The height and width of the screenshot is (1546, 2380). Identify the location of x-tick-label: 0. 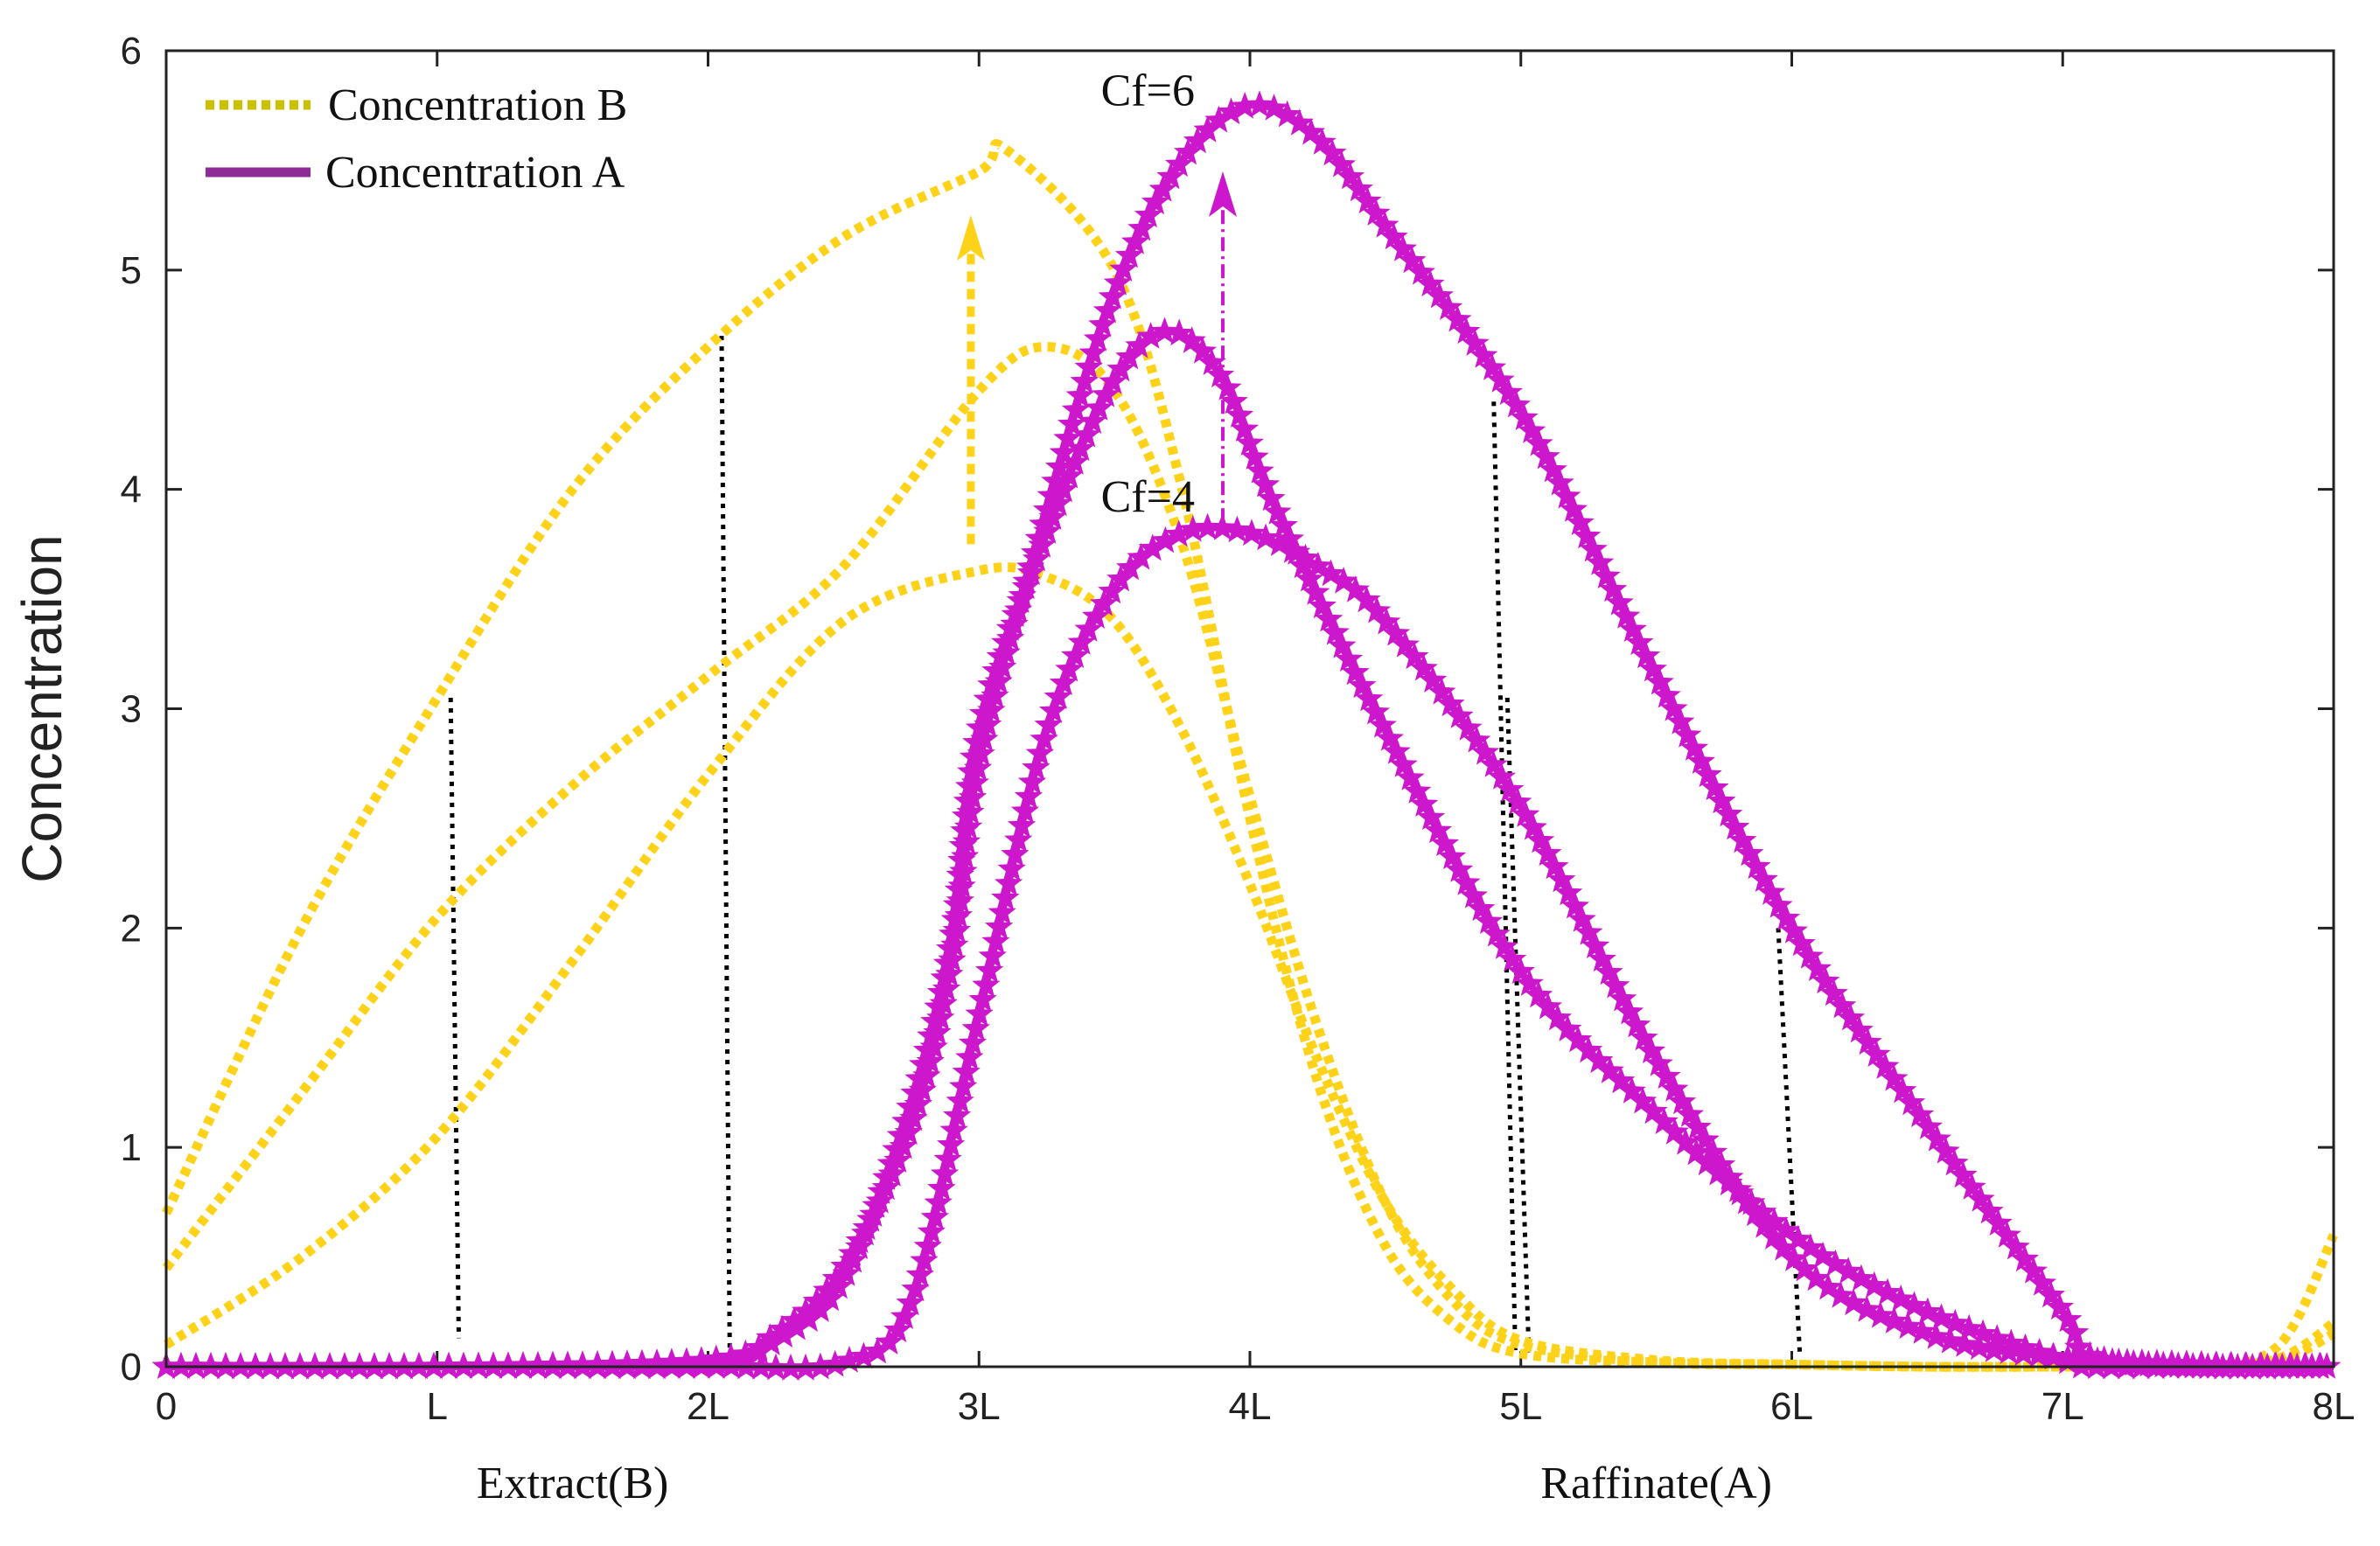
(166, 1406).